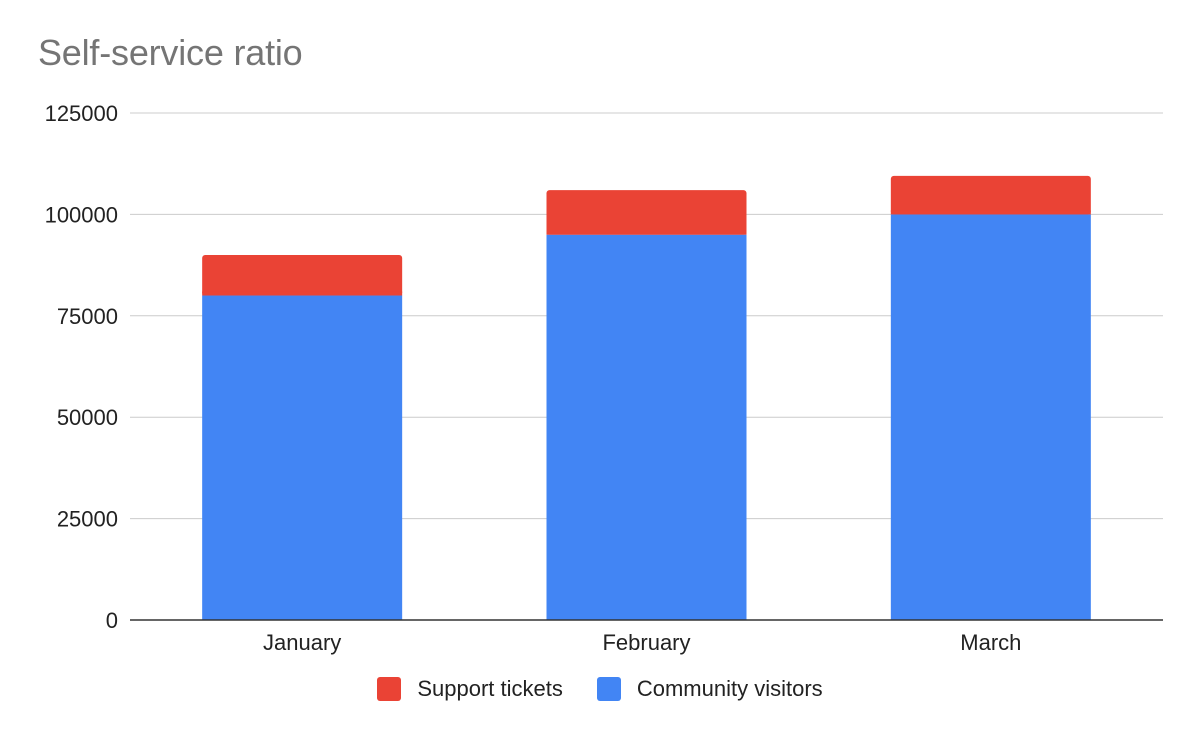  Describe the element at coordinates (990, 195) in the screenshot. I see `bar-support-tickets-march` at that location.